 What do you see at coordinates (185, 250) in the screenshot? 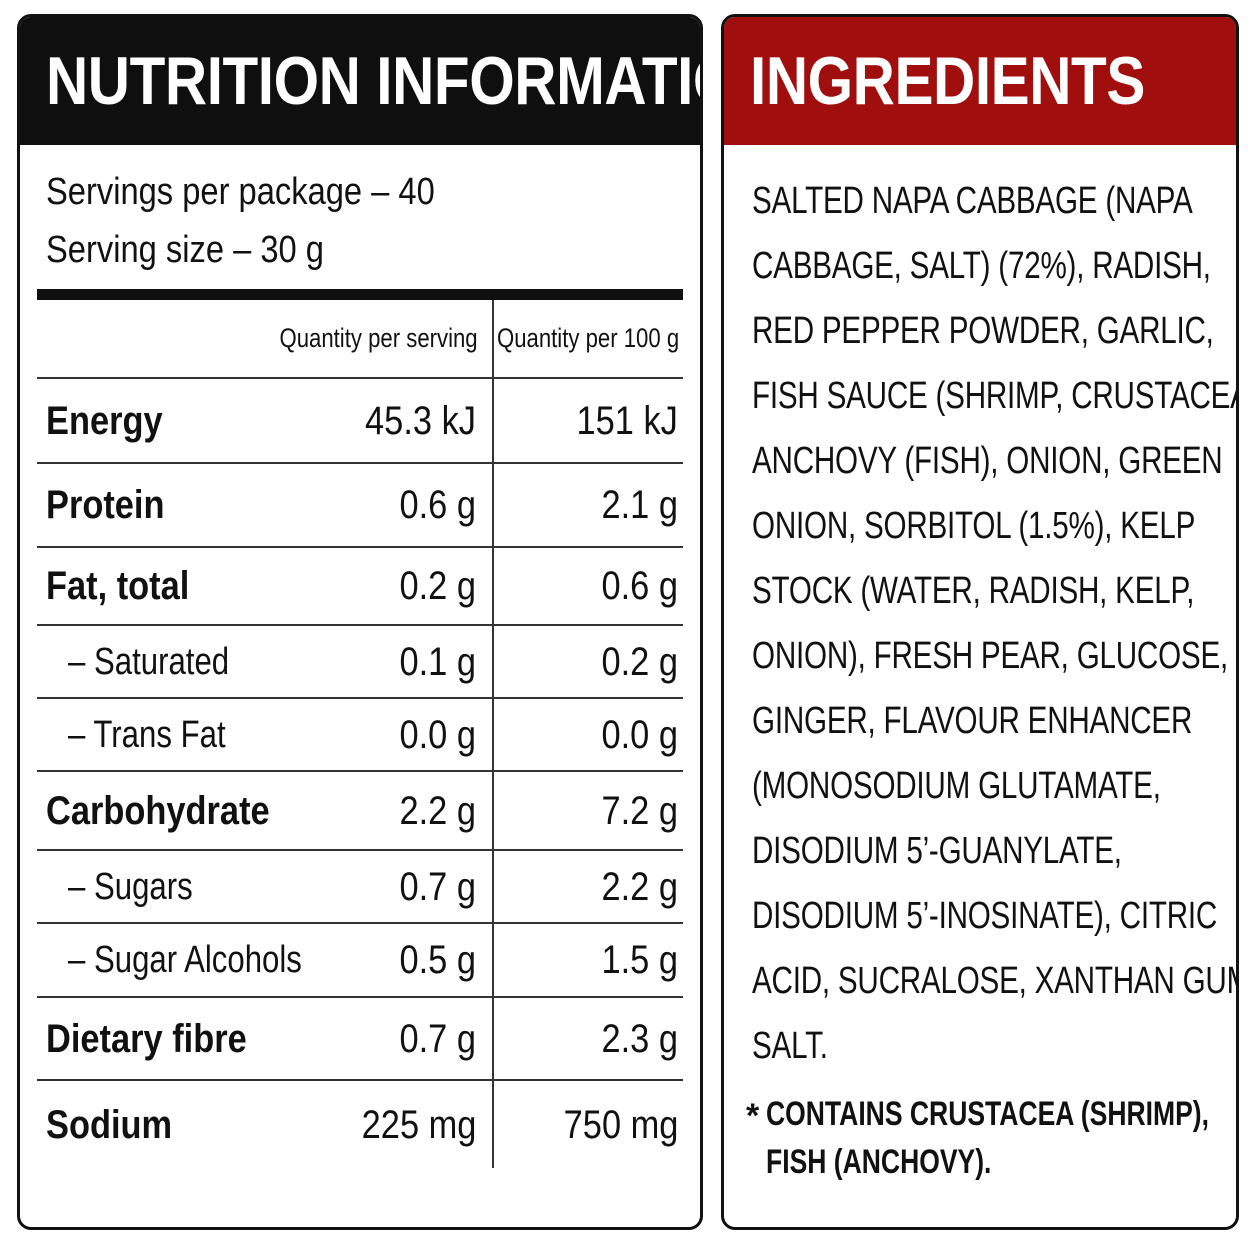
I see `serving-size: Serving size – 30 g` at bounding box center [185, 250].